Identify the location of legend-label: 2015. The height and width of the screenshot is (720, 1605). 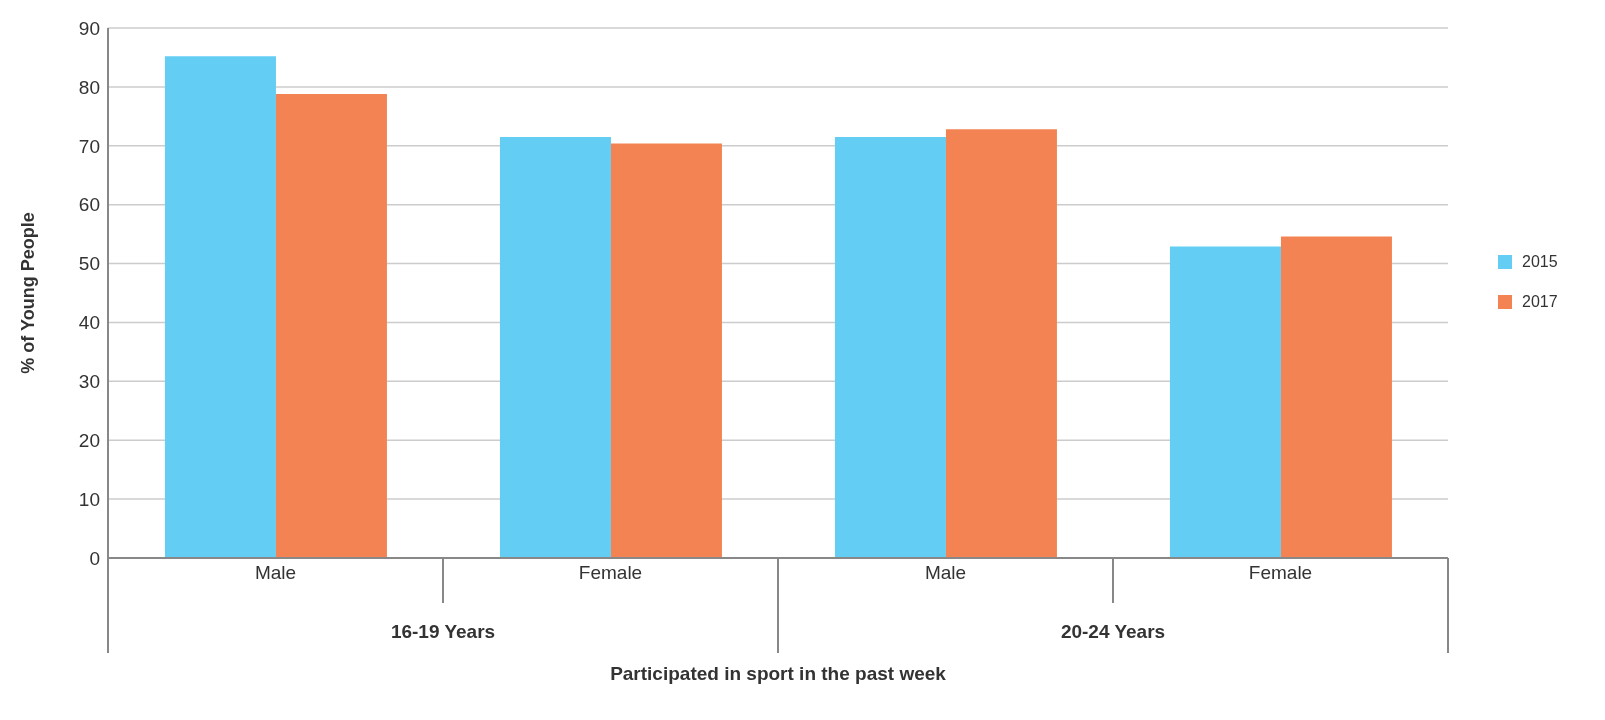
(1540, 262).